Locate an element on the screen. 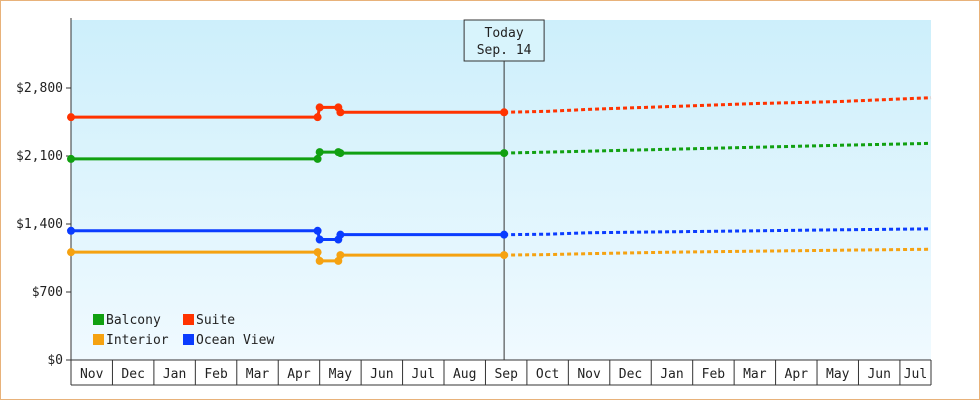 Image resolution: width=980 pixels, height=400 pixels. legend-swatch-suite is located at coordinates (188, 319).